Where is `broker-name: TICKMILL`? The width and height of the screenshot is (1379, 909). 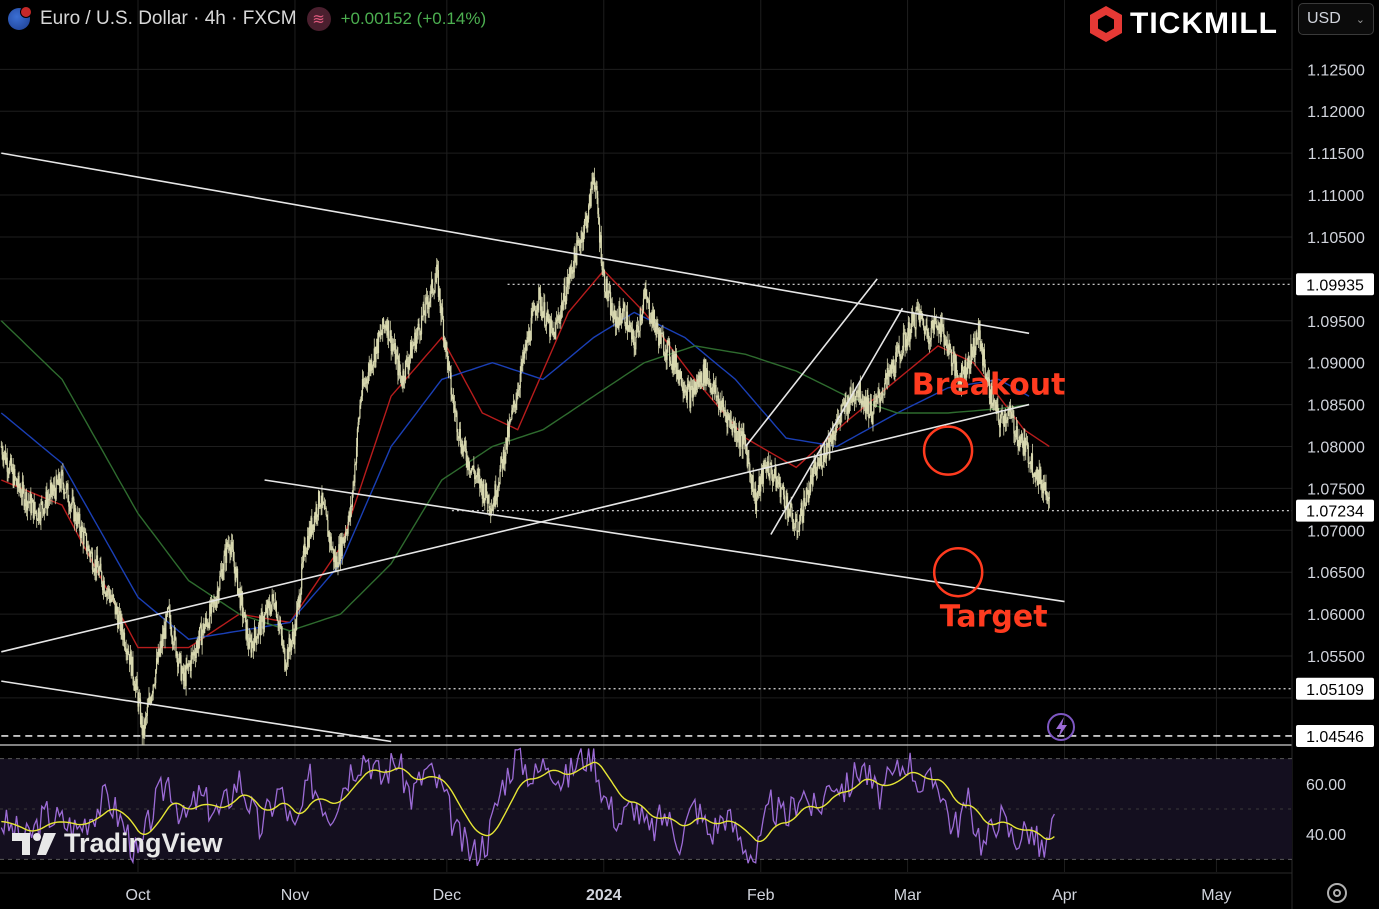
broker-name: TICKMILL is located at coordinates (1204, 23).